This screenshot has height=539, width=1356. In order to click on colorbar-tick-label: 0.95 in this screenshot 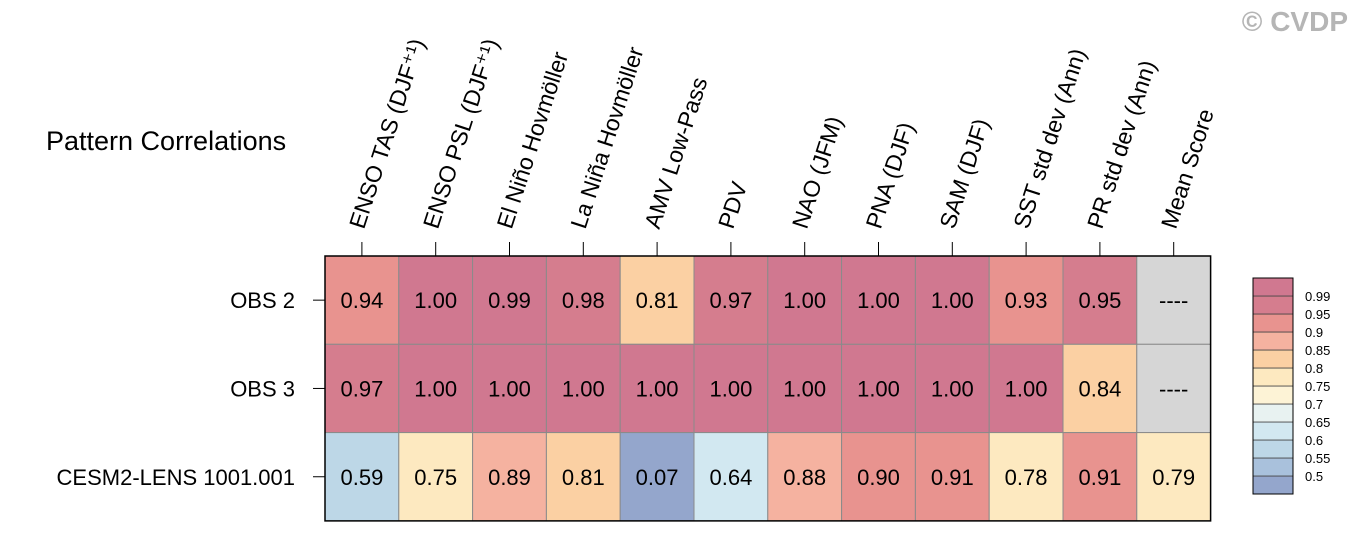, I will do `click(1317, 314)`.